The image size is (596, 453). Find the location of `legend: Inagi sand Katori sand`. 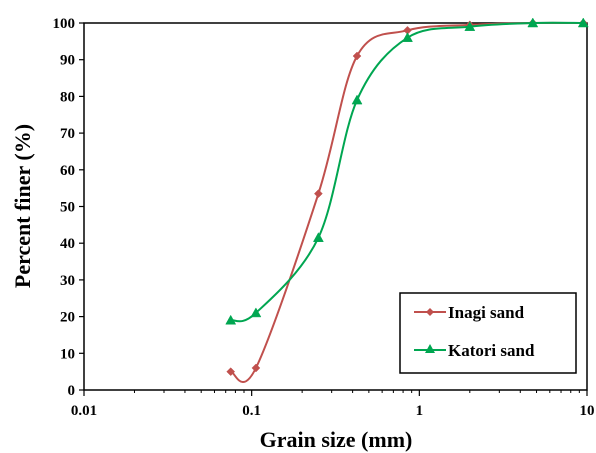

legend: Inagi sand Katori sand is located at coordinates (488, 333).